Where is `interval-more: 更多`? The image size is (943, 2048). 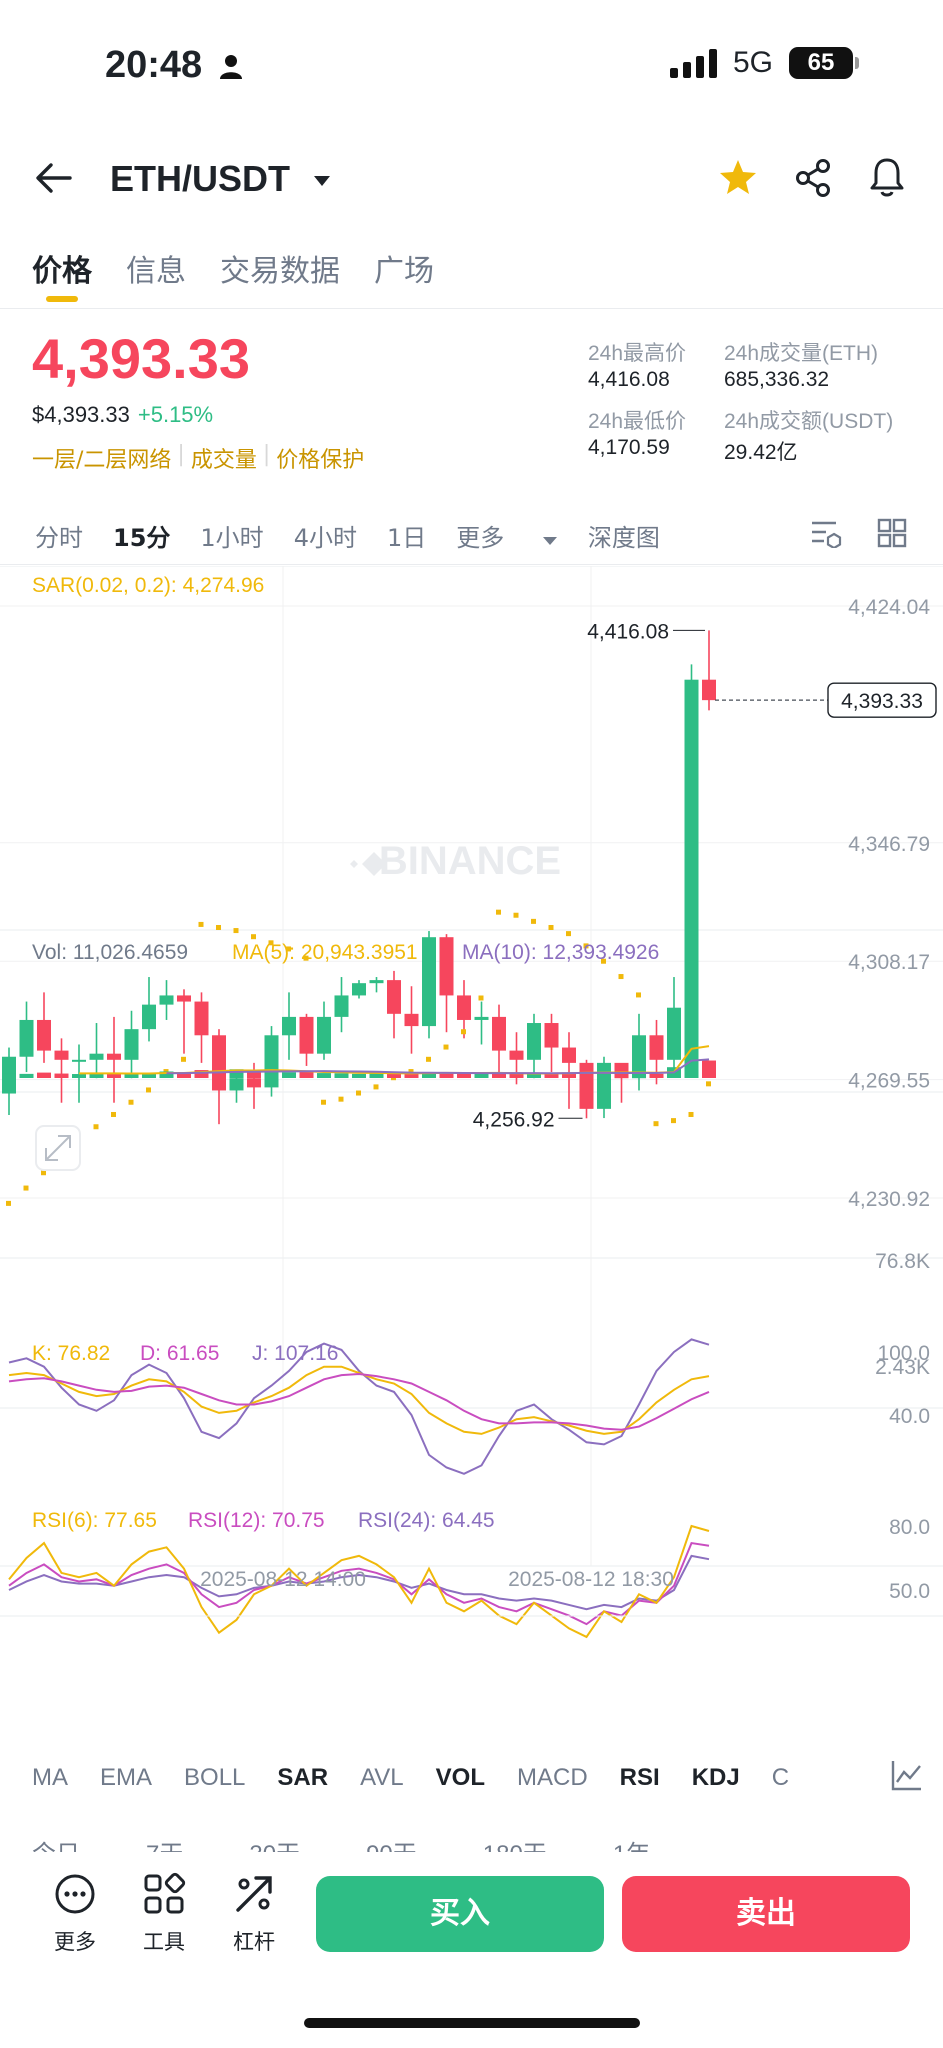
interval-more: 更多 is located at coordinates (507, 535).